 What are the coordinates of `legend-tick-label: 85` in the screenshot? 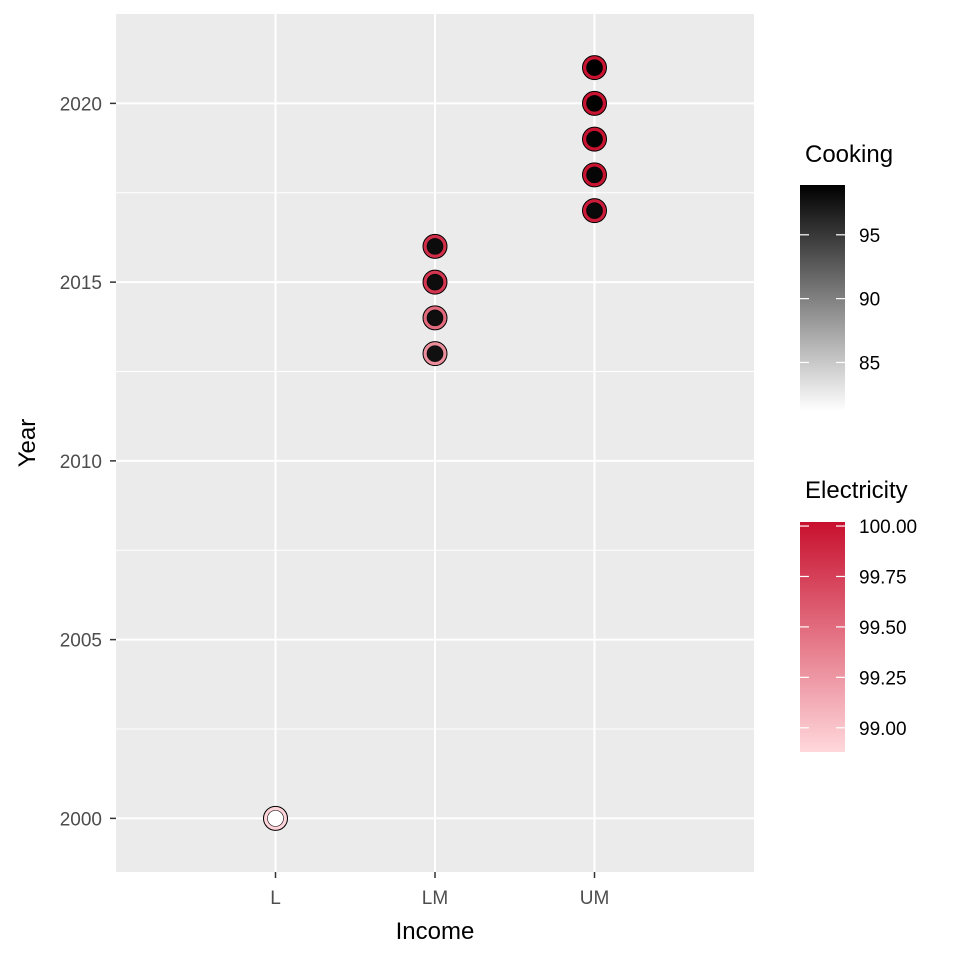 It's located at (869, 363).